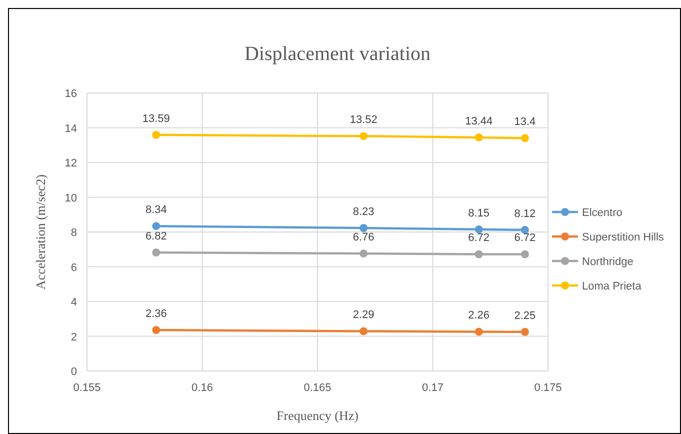 This screenshot has height=434, width=681. What do you see at coordinates (156, 118) in the screenshot?
I see `data-label: 13.59` at bounding box center [156, 118].